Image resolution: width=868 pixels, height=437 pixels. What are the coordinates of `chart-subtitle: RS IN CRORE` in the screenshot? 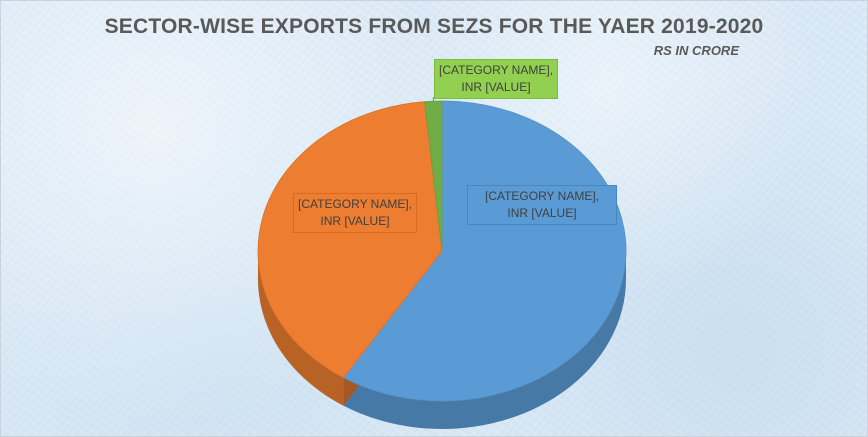 It's located at (696, 50).